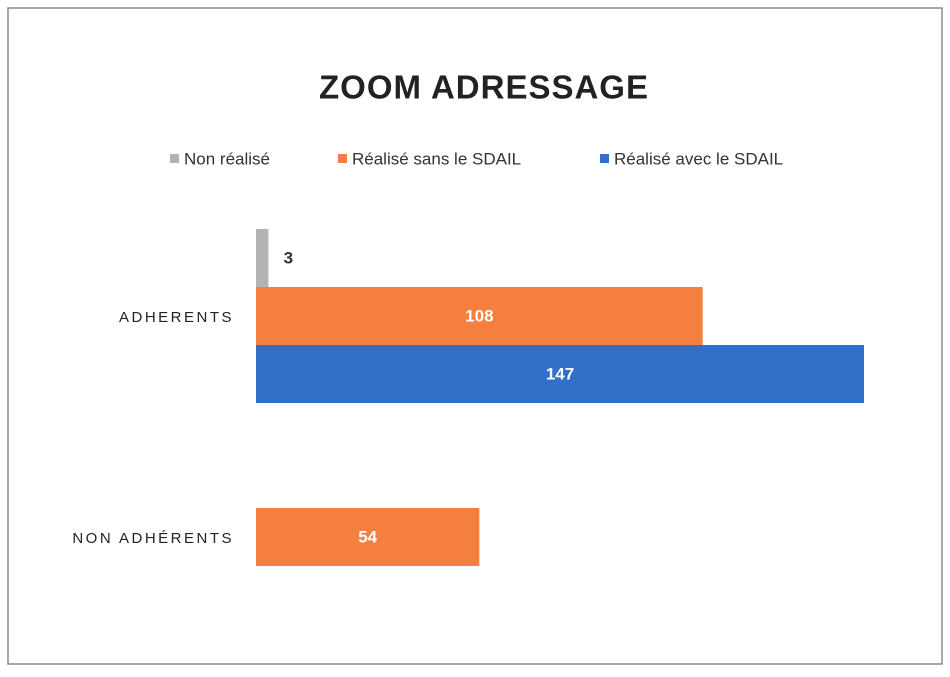  Describe the element at coordinates (698, 158) in the screenshot. I see `legend-label: Réalisé avec le SDAIL` at that location.